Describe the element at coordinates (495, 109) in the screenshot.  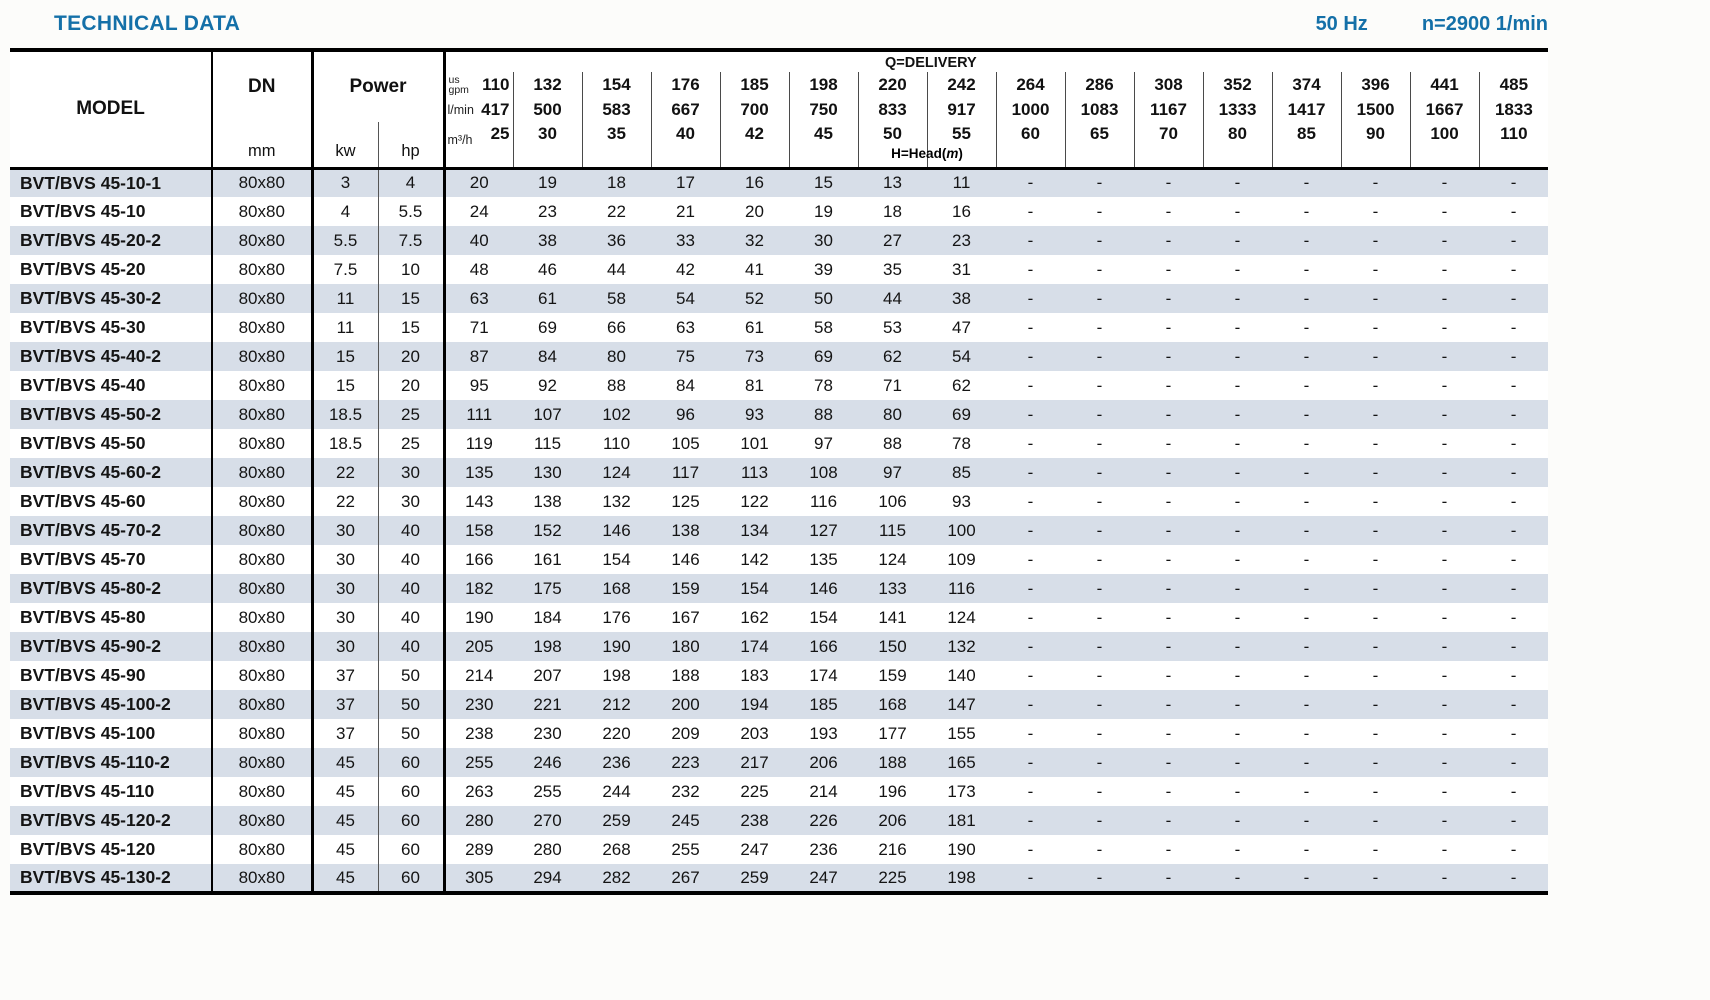
I see `delivery-lmin-number: 417` at that location.